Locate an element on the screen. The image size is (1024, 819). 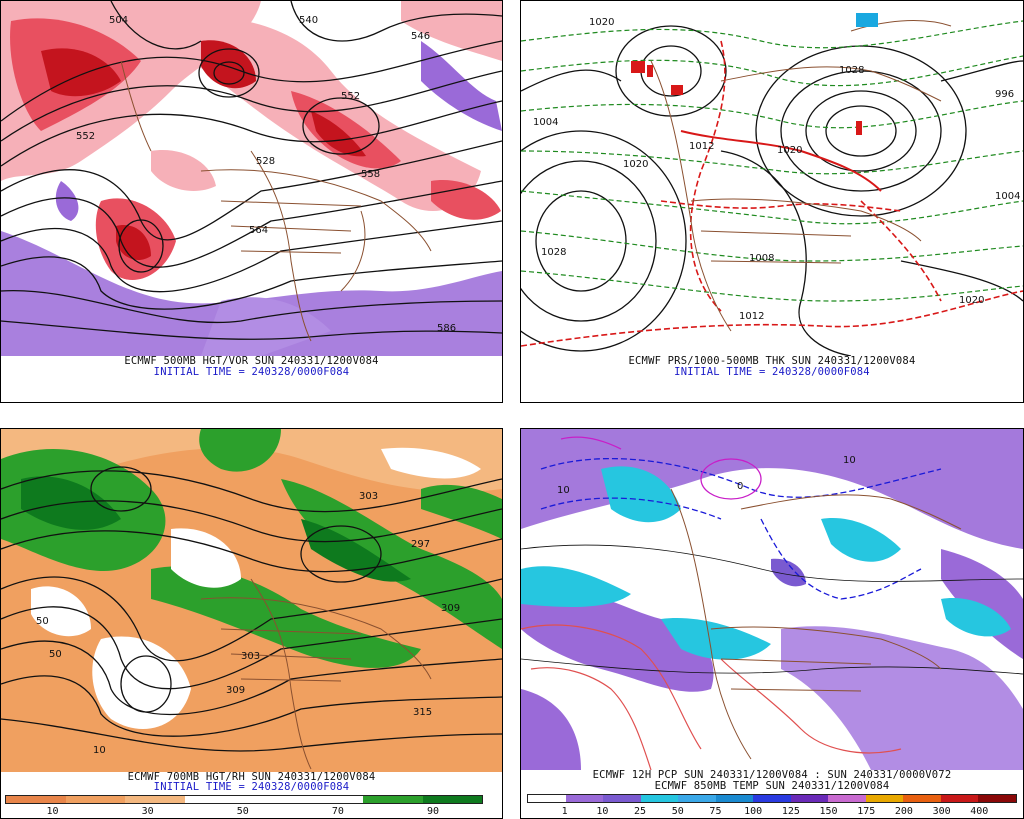
colorbar-tick-label: 30 is located at coordinates (147, 811).